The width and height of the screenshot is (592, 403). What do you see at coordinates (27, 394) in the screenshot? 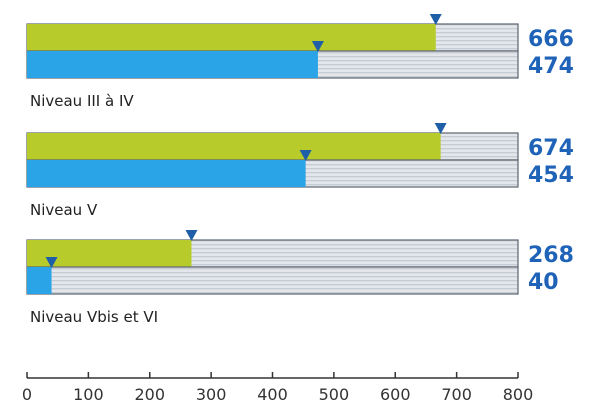
I see `x-tick-label: 0` at bounding box center [27, 394].